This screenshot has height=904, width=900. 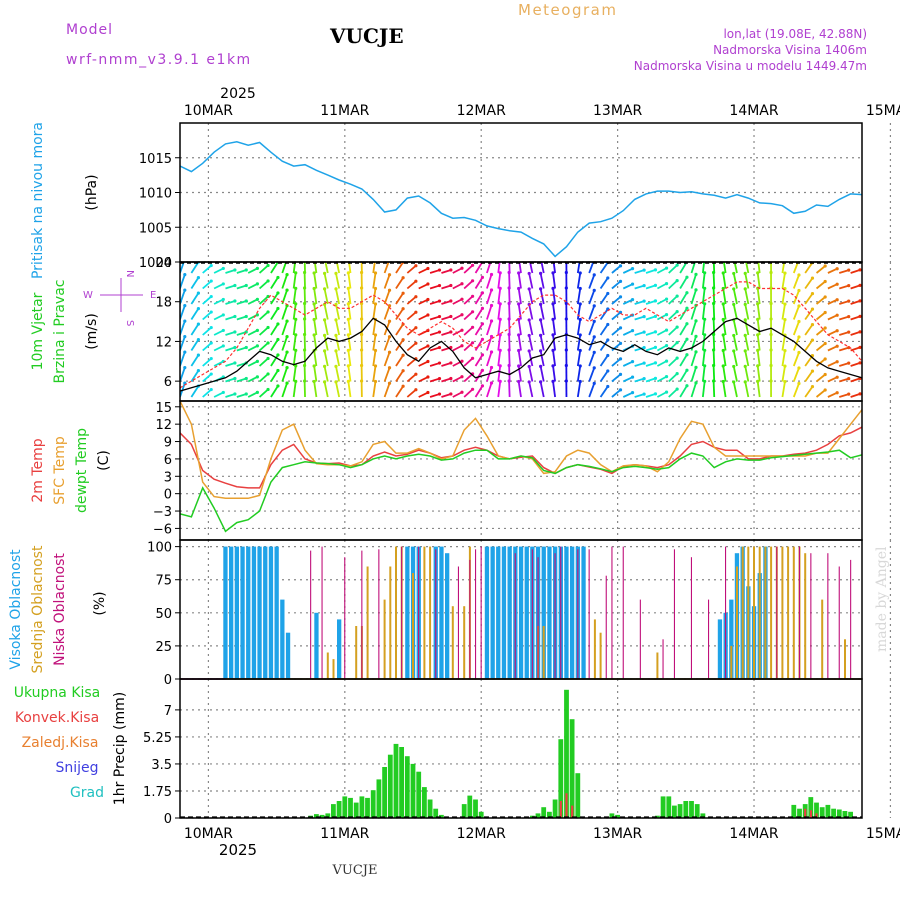 I want to click on bottom-date-label: 14MAR, so click(x=753, y=834).